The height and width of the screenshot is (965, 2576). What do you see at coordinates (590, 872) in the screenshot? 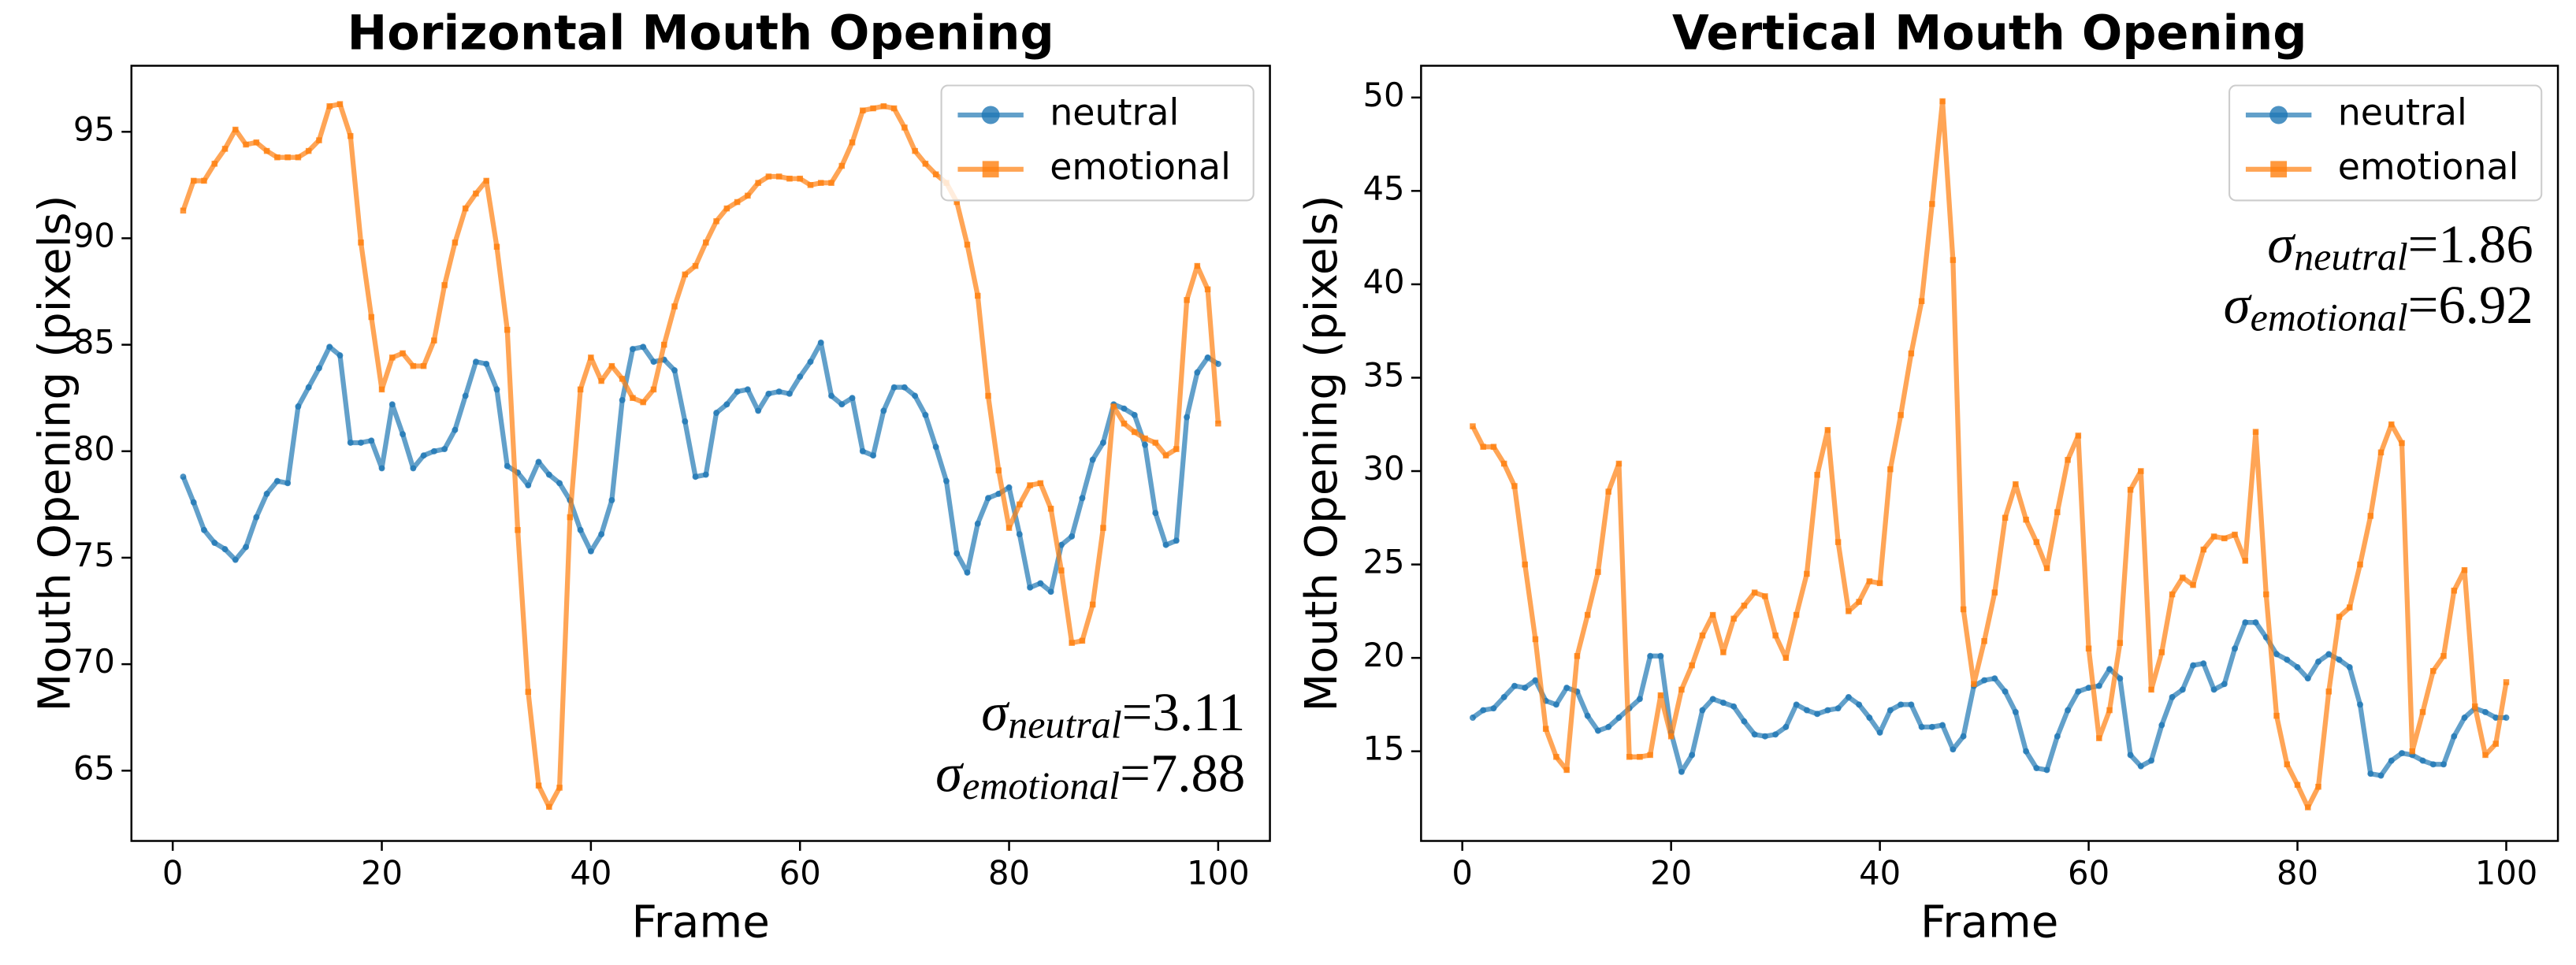
I see `x-tick-label: 40` at bounding box center [590, 872].